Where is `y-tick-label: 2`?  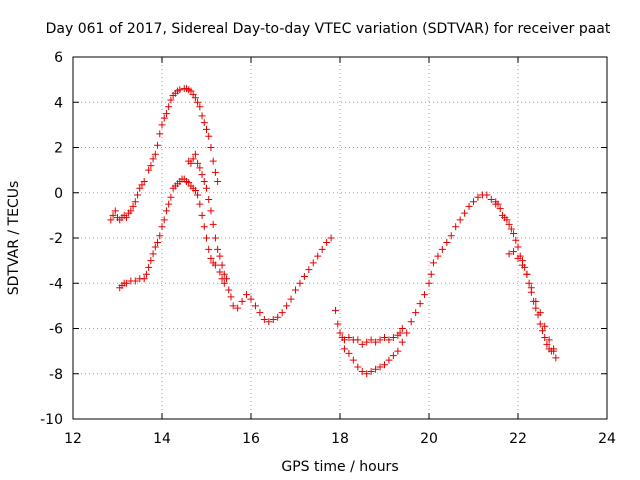 y-tick-label: 2 is located at coordinates (58, 149).